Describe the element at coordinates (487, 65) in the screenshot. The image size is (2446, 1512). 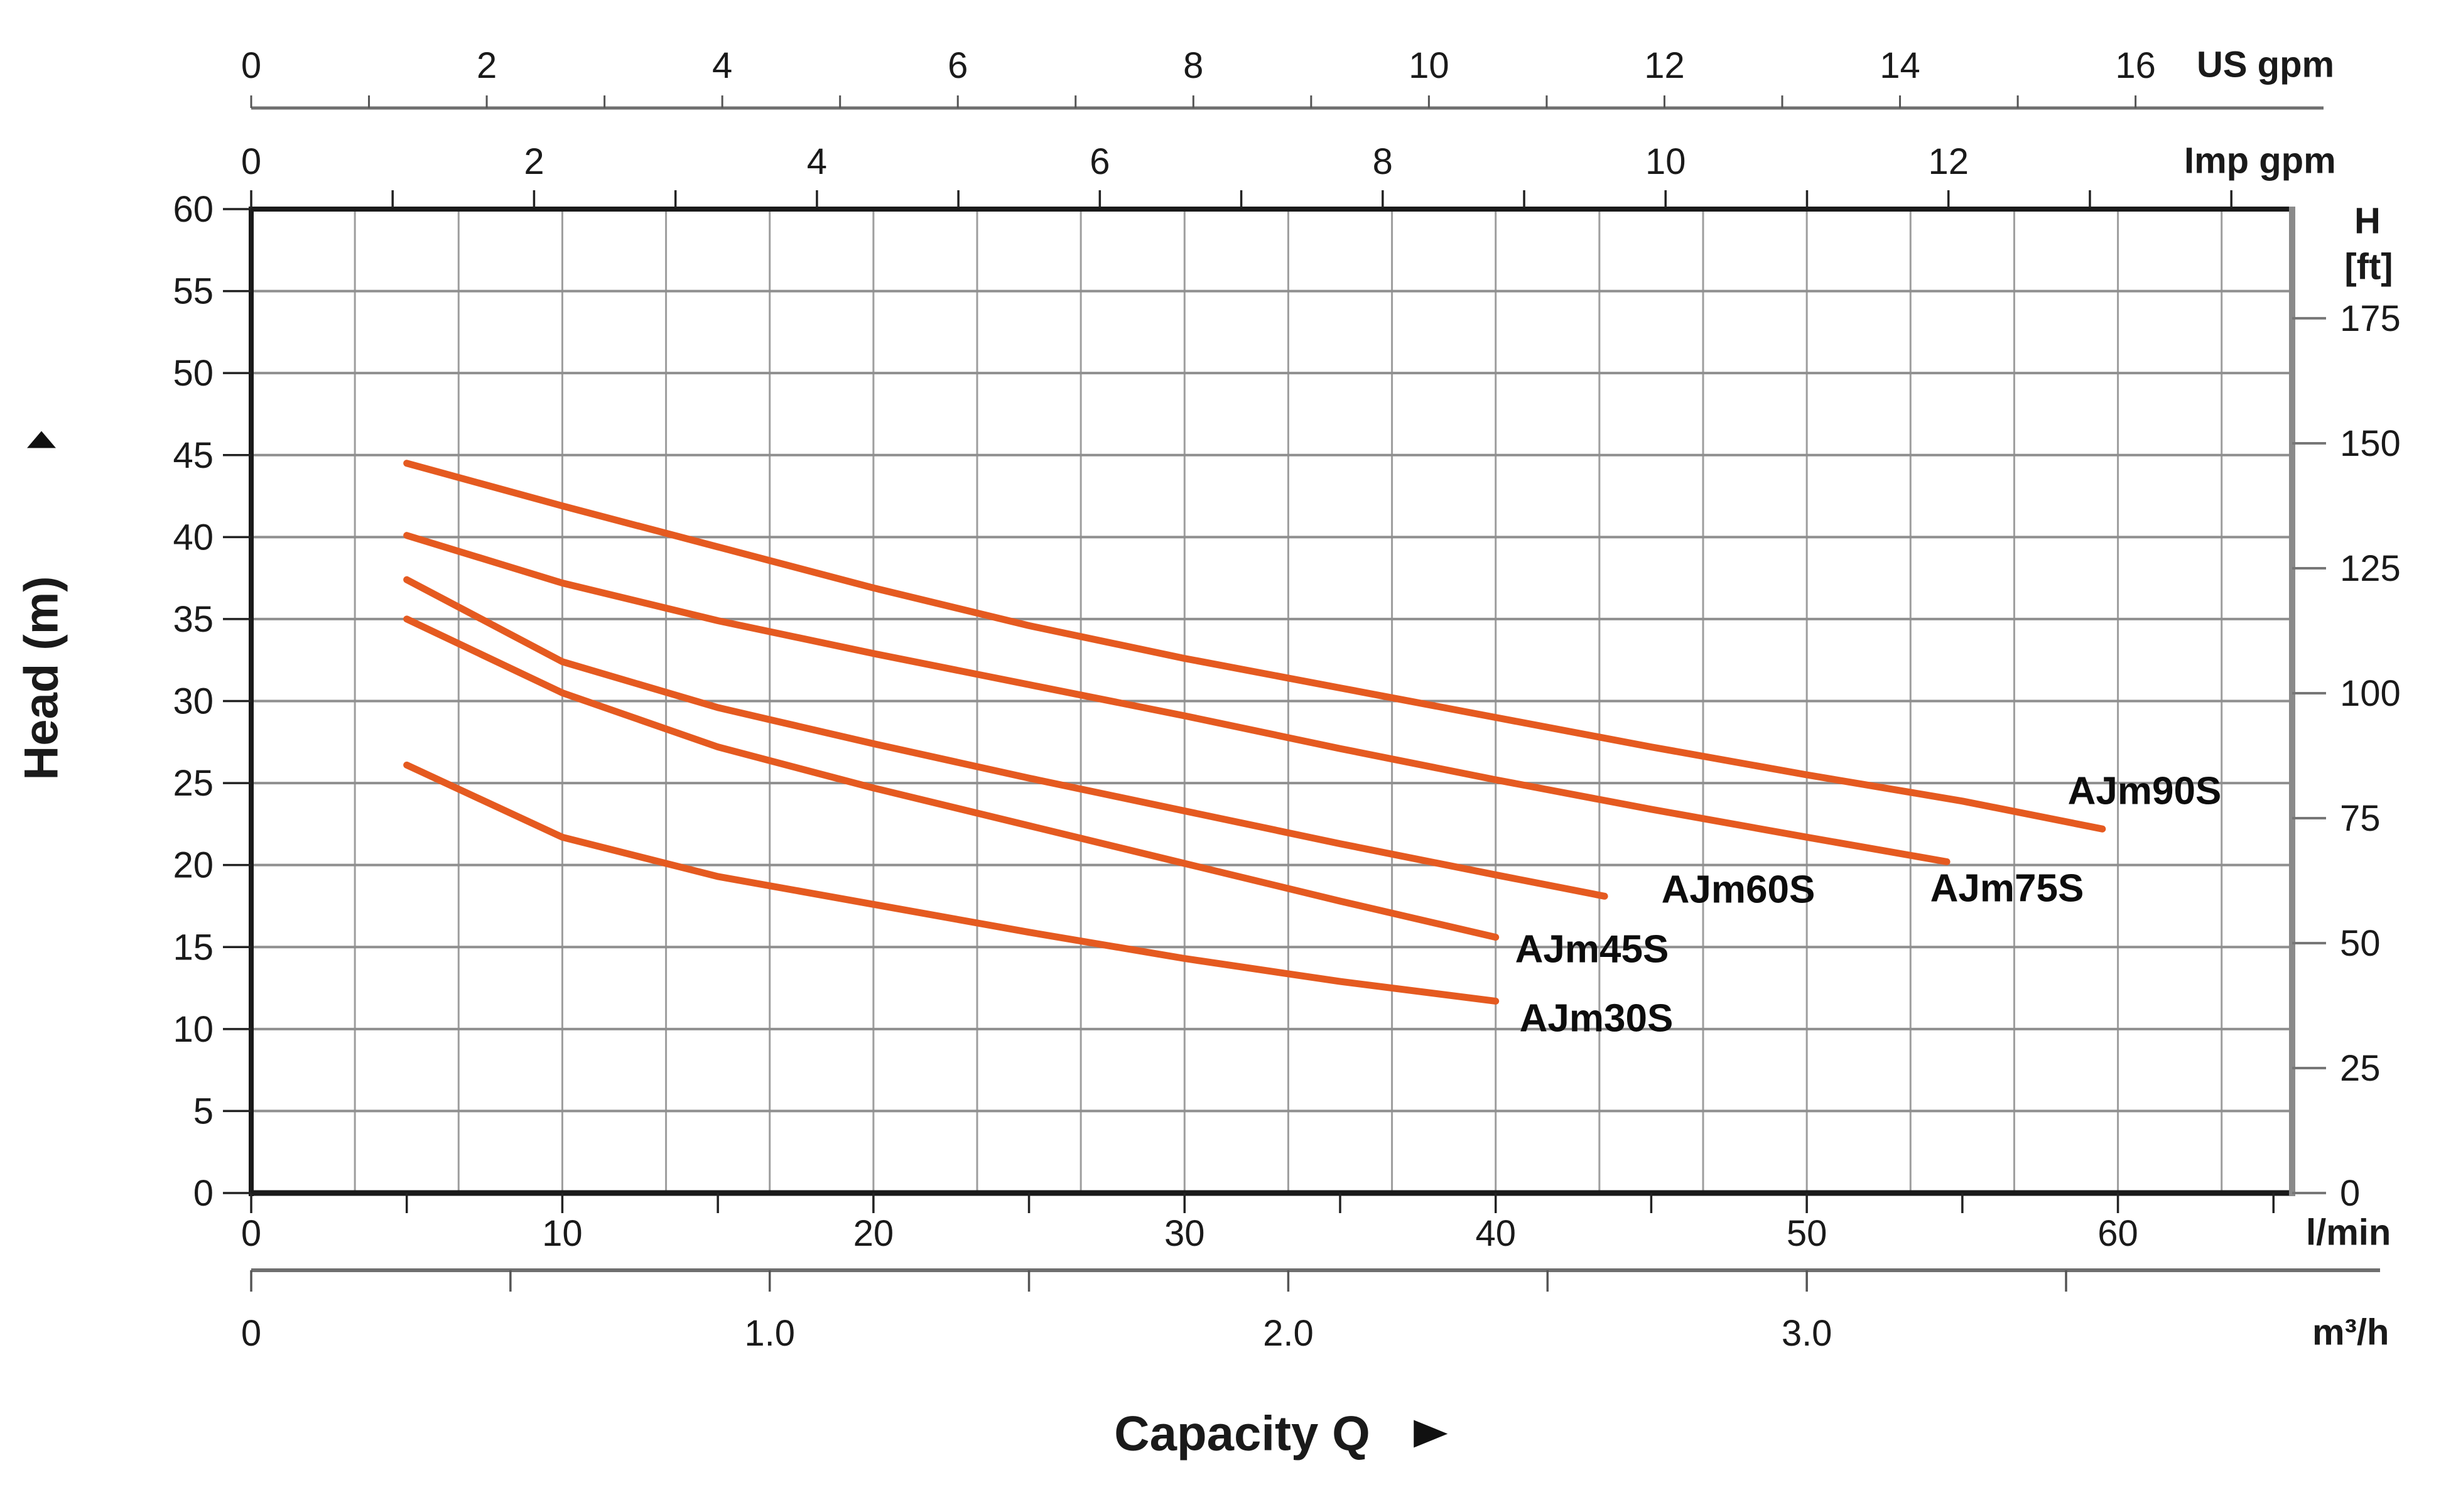
I see `us-gpm-tick-label: 2` at that location.